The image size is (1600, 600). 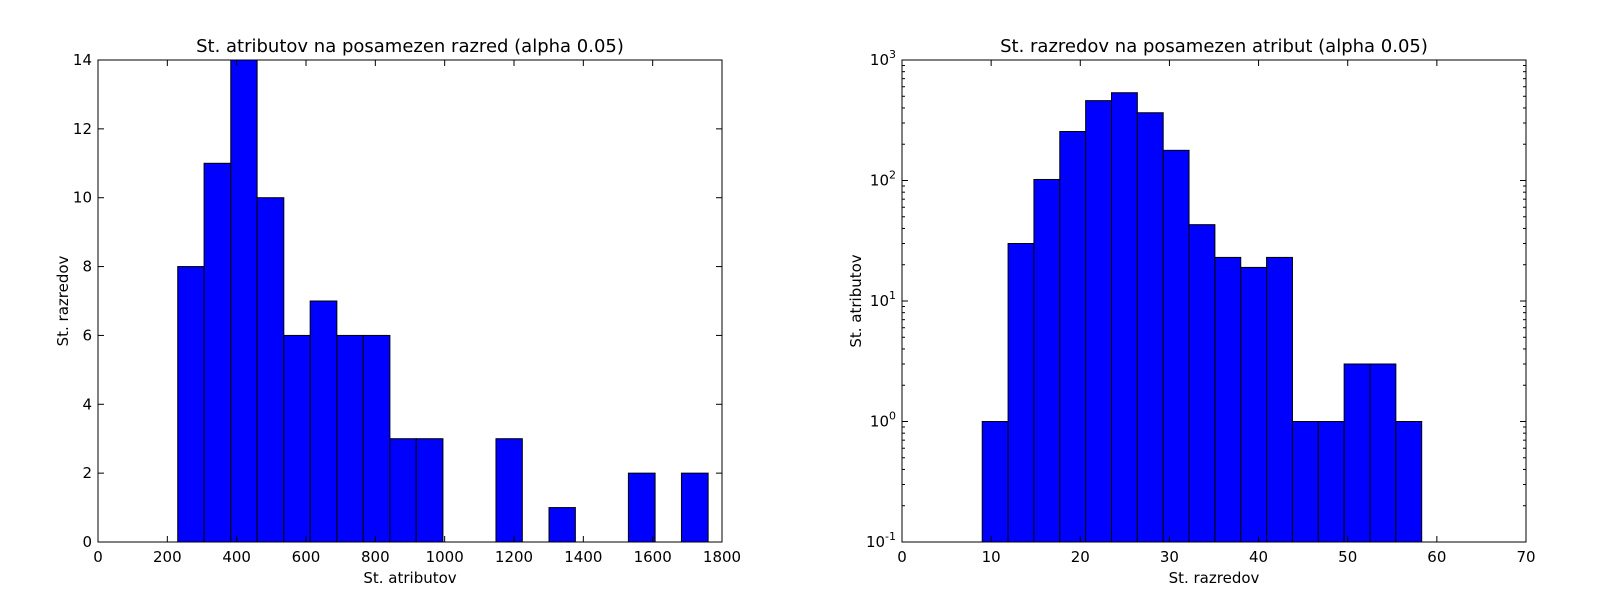 I want to click on y-tick-label: 0, so click(x=87, y=542).